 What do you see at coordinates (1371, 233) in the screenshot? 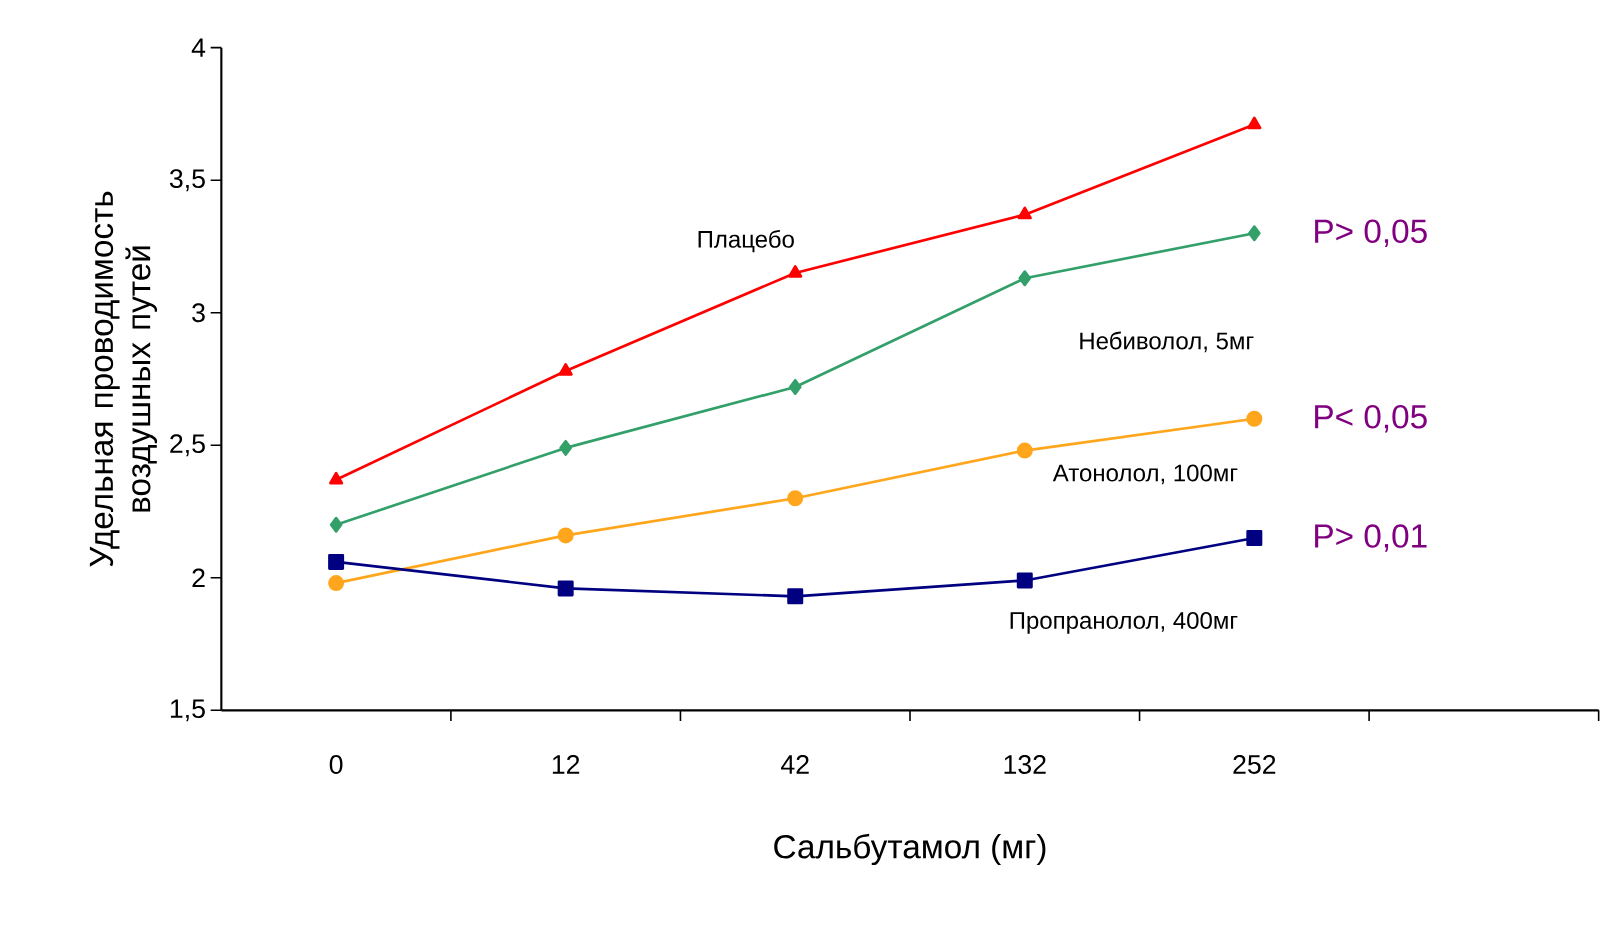
I see `annotation: P> 0,05` at bounding box center [1371, 233].